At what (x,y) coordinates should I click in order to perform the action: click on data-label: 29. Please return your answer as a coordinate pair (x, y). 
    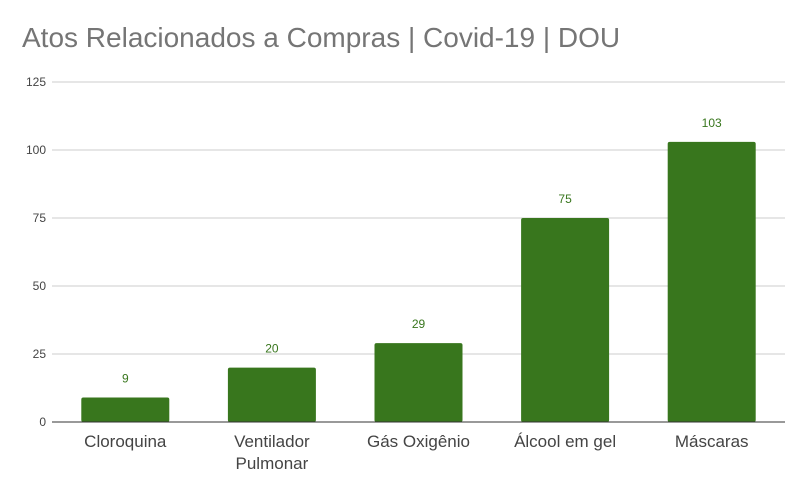
    Looking at the image, I should click on (419, 324).